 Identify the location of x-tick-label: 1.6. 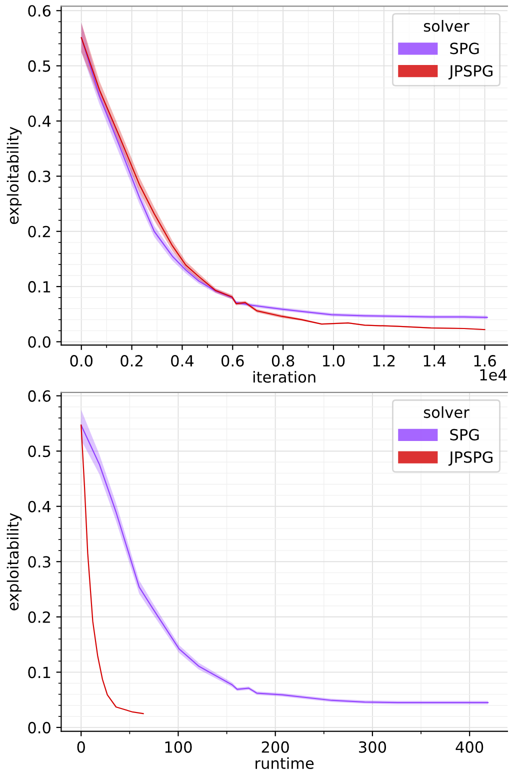
(485, 361).